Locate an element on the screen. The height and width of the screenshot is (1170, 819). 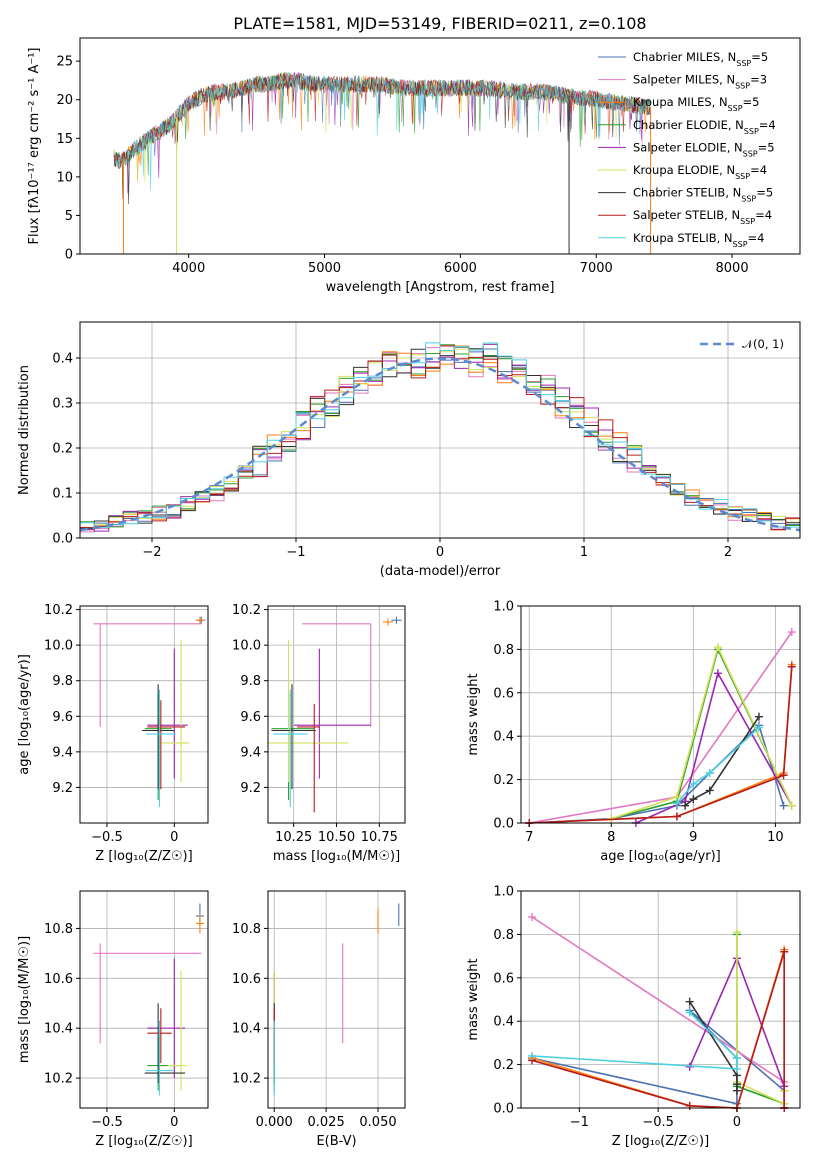
legend-entry: 𝒩(0, 1) is located at coordinates (763, 344).